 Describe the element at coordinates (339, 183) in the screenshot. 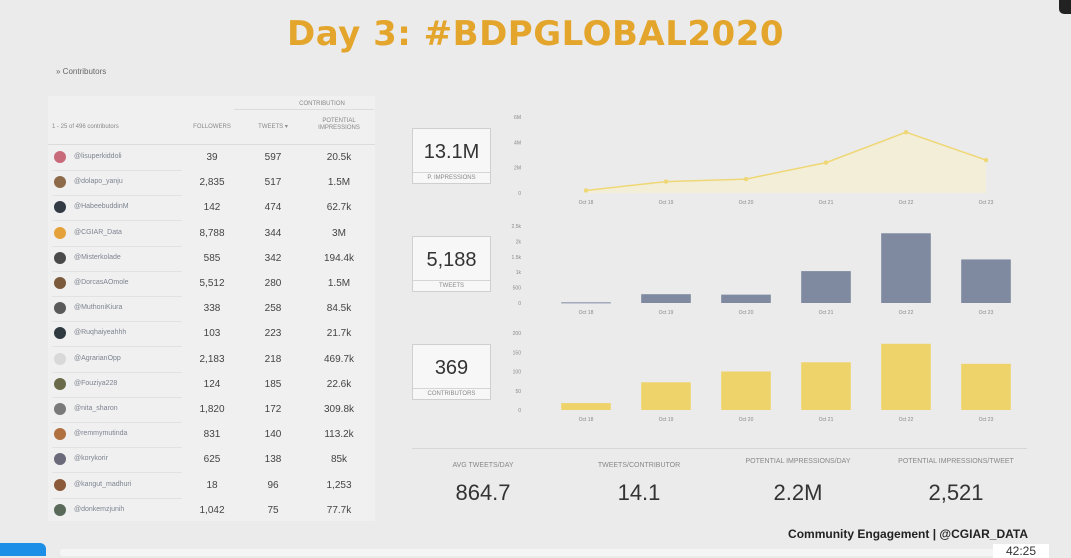

I see `impressions-cell: 1.5M` at that location.